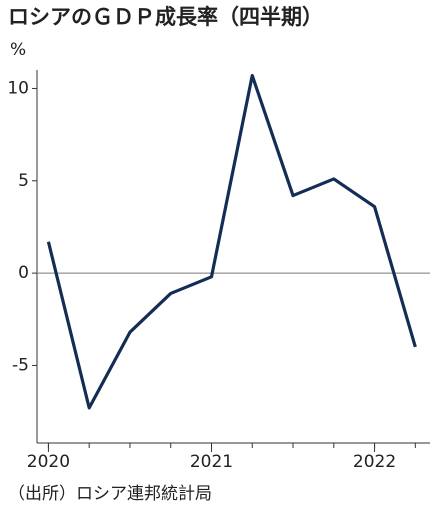 This screenshot has height=514, width=443. Describe the element at coordinates (23, 181) in the screenshot. I see `y-tick-label: 5` at that location.